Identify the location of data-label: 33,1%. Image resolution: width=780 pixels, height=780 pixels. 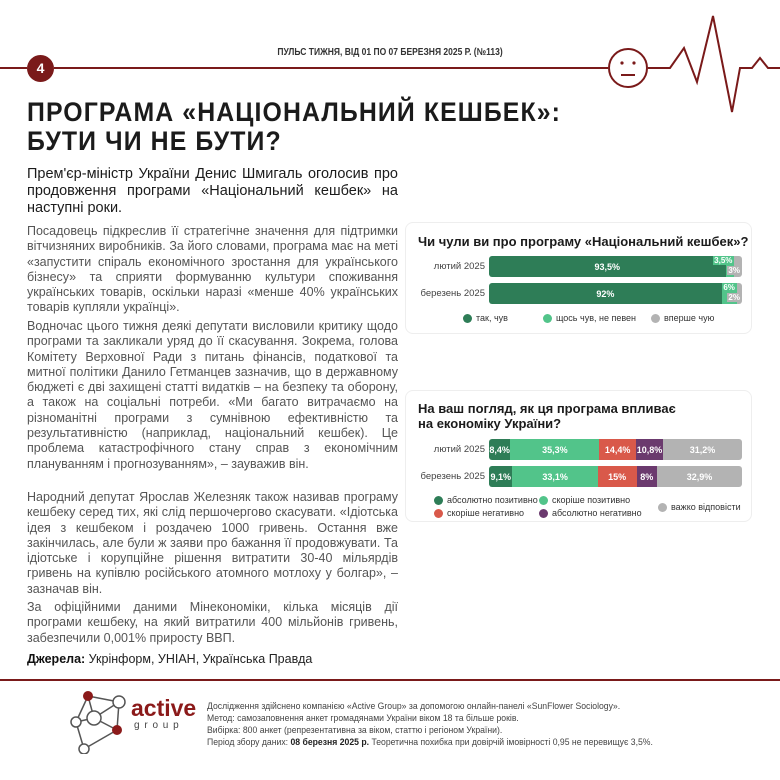
(555, 476).